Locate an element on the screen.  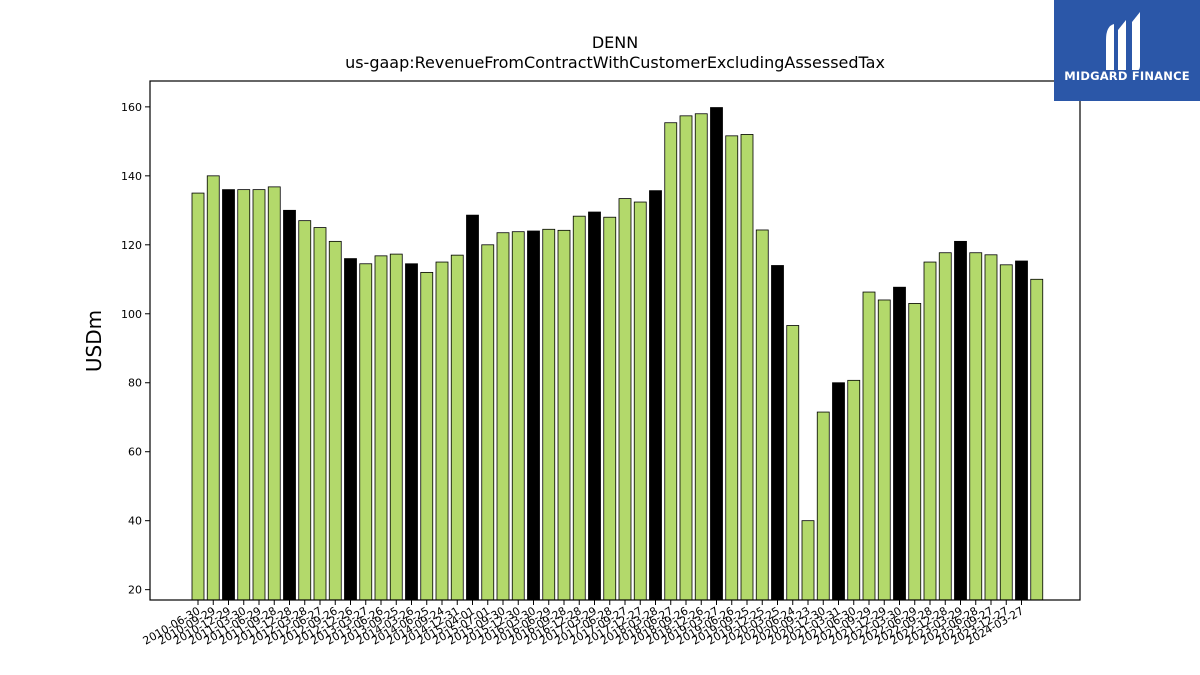
y-tick-label: 80 is located at coordinates (135, 383).